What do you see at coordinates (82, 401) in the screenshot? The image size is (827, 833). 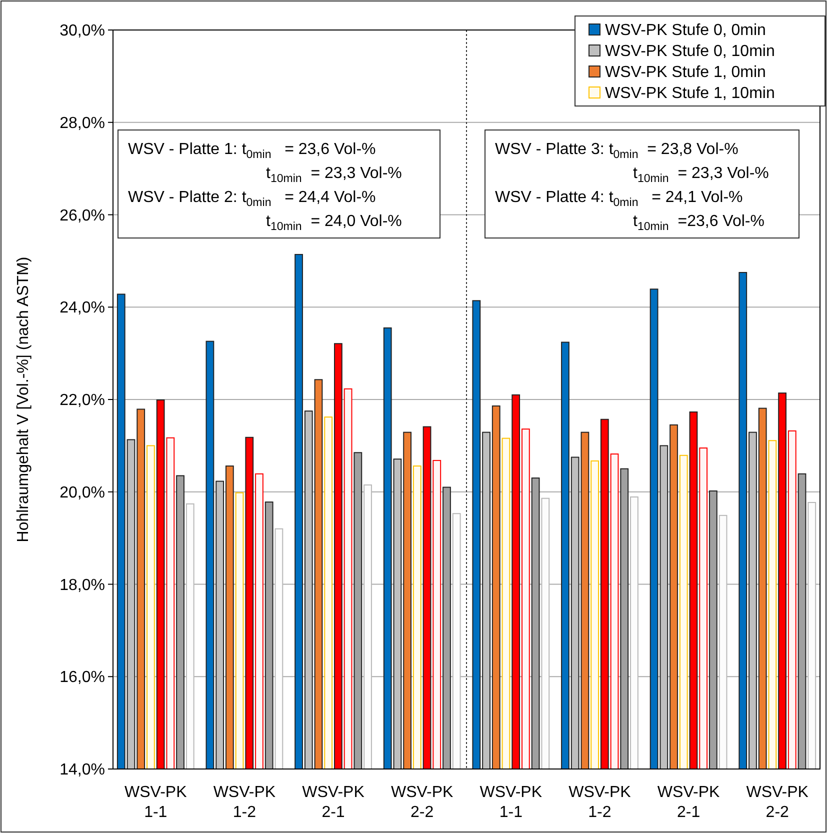 I see `y-tick-label: 22,0%` at bounding box center [82, 401].